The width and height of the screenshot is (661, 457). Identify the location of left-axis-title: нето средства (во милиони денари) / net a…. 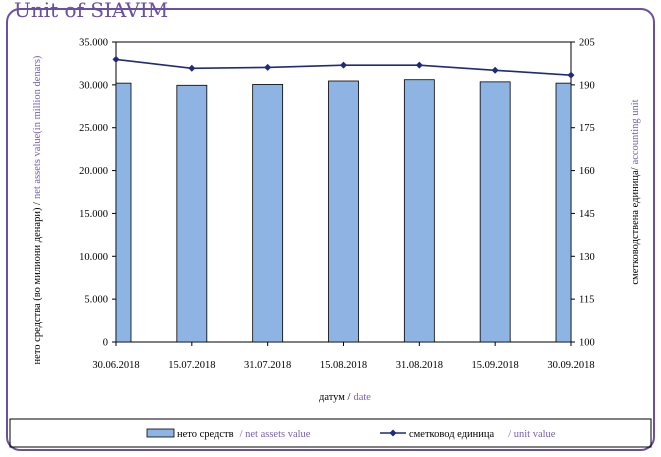
(37, 209).